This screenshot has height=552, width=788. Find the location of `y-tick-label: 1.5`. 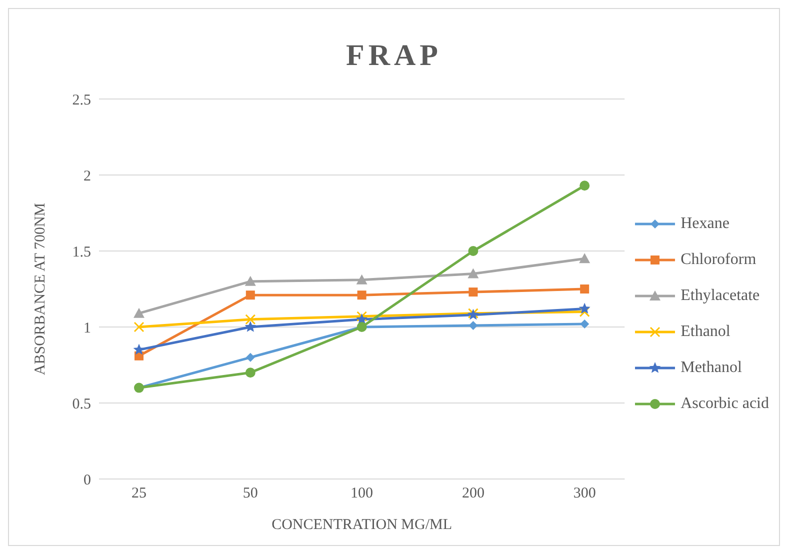

y-tick-label: 1.5 is located at coordinates (81, 252).